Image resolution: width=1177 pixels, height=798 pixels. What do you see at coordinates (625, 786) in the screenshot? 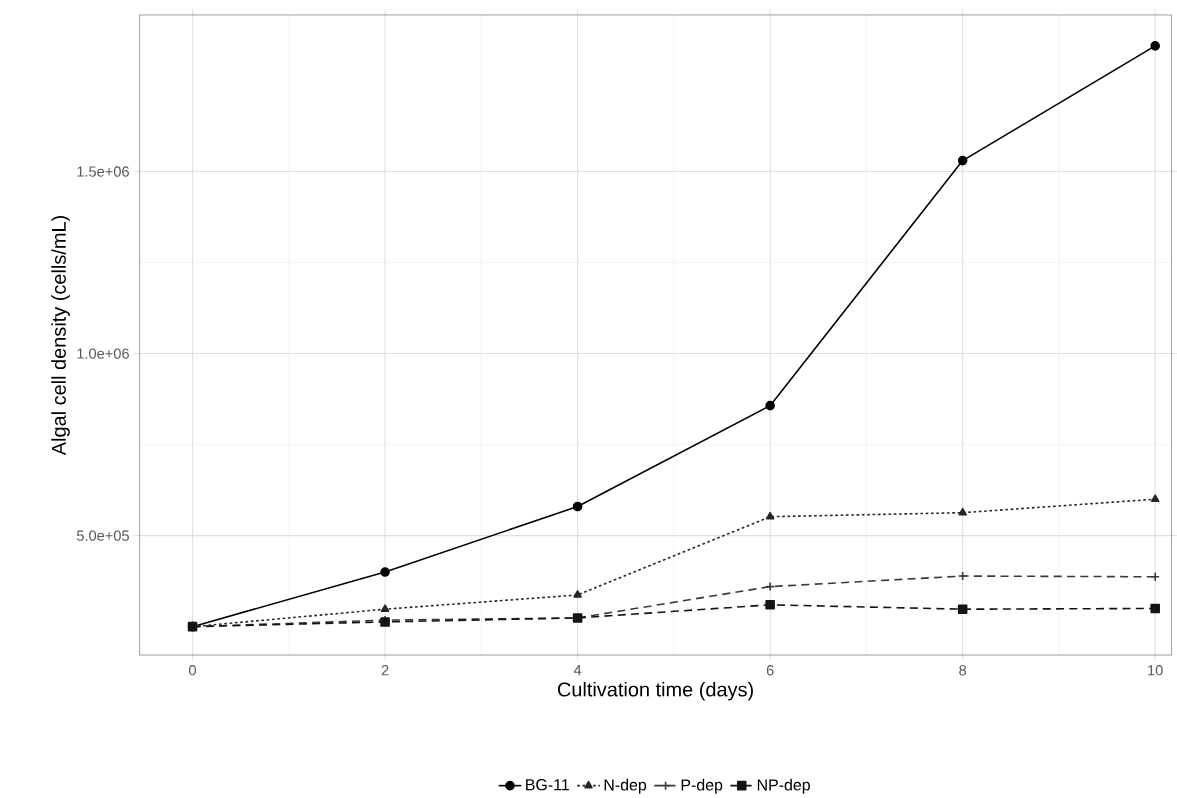
I see `legend-label: N-dep` at bounding box center [625, 786].